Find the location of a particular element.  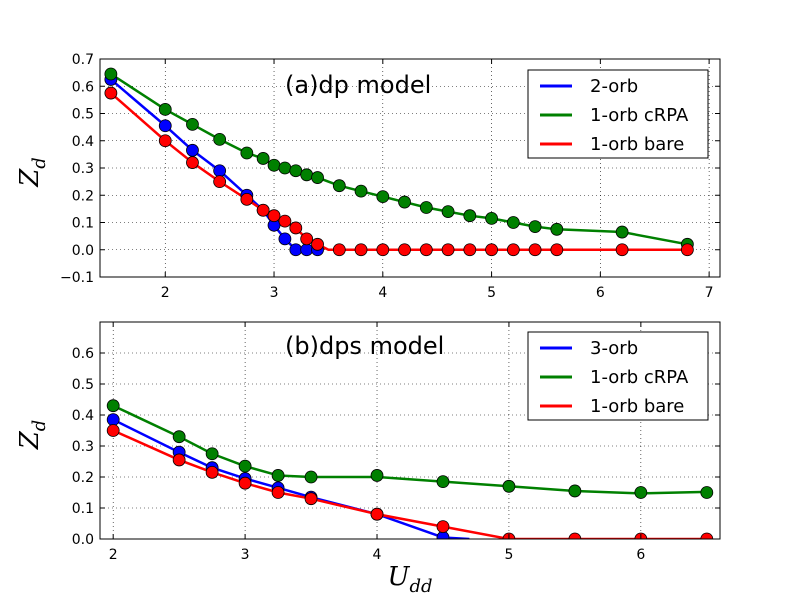

legend: 3-orb 1-orb cRPA 1-orb bare is located at coordinates (618, 376).